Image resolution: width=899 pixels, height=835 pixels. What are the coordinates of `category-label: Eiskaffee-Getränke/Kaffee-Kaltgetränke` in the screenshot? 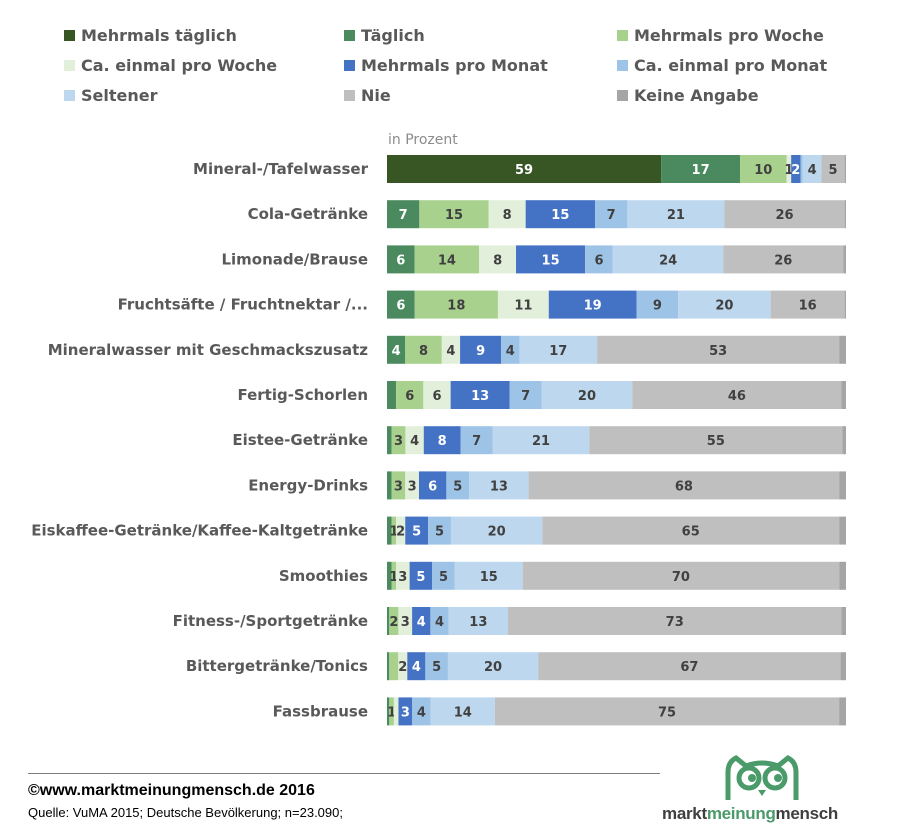 It's located at (199, 531).